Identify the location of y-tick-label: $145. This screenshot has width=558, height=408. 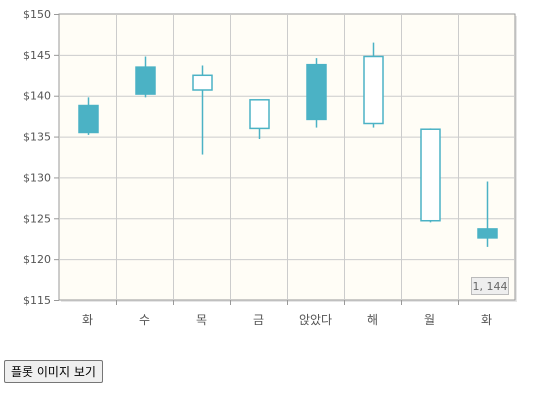
(37, 55).